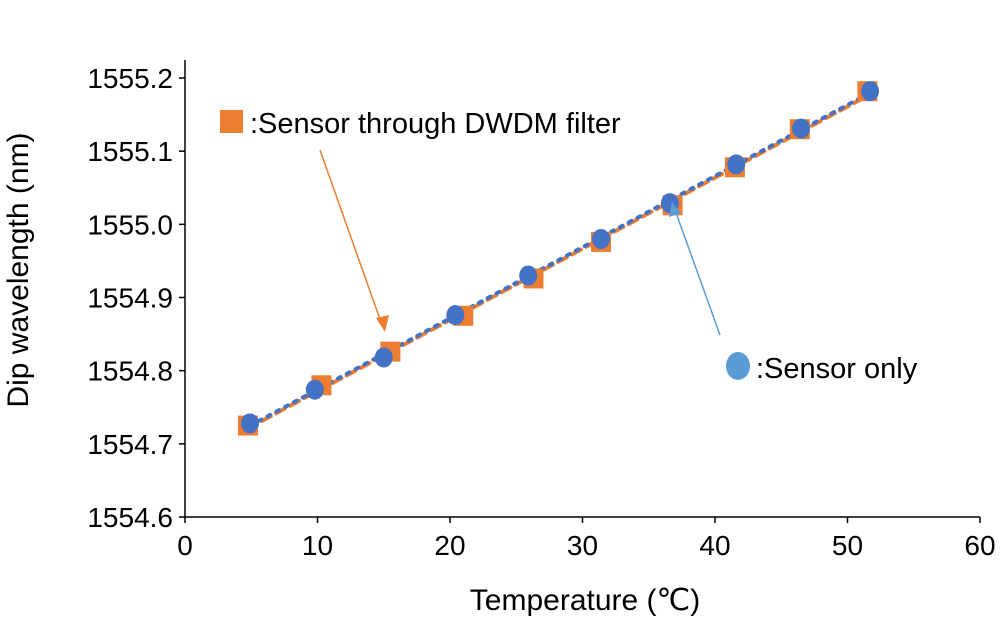 This screenshot has height=618, width=1000. Describe the element at coordinates (130, 224) in the screenshot. I see `y-tick-label: 1555.0` at that location.